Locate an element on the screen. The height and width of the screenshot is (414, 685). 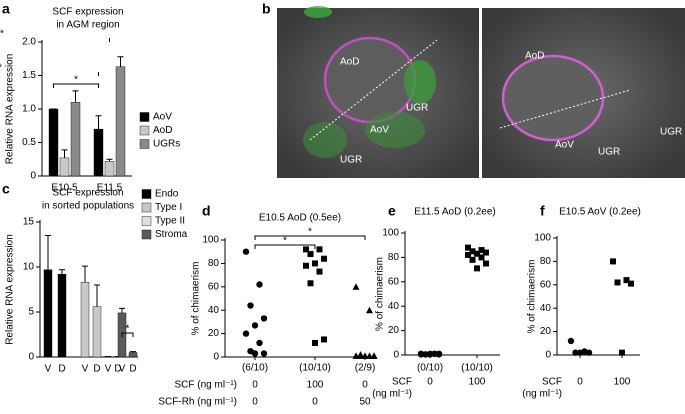
row-label: SCF (ng ml⁻¹) is located at coordinates (206, 385).